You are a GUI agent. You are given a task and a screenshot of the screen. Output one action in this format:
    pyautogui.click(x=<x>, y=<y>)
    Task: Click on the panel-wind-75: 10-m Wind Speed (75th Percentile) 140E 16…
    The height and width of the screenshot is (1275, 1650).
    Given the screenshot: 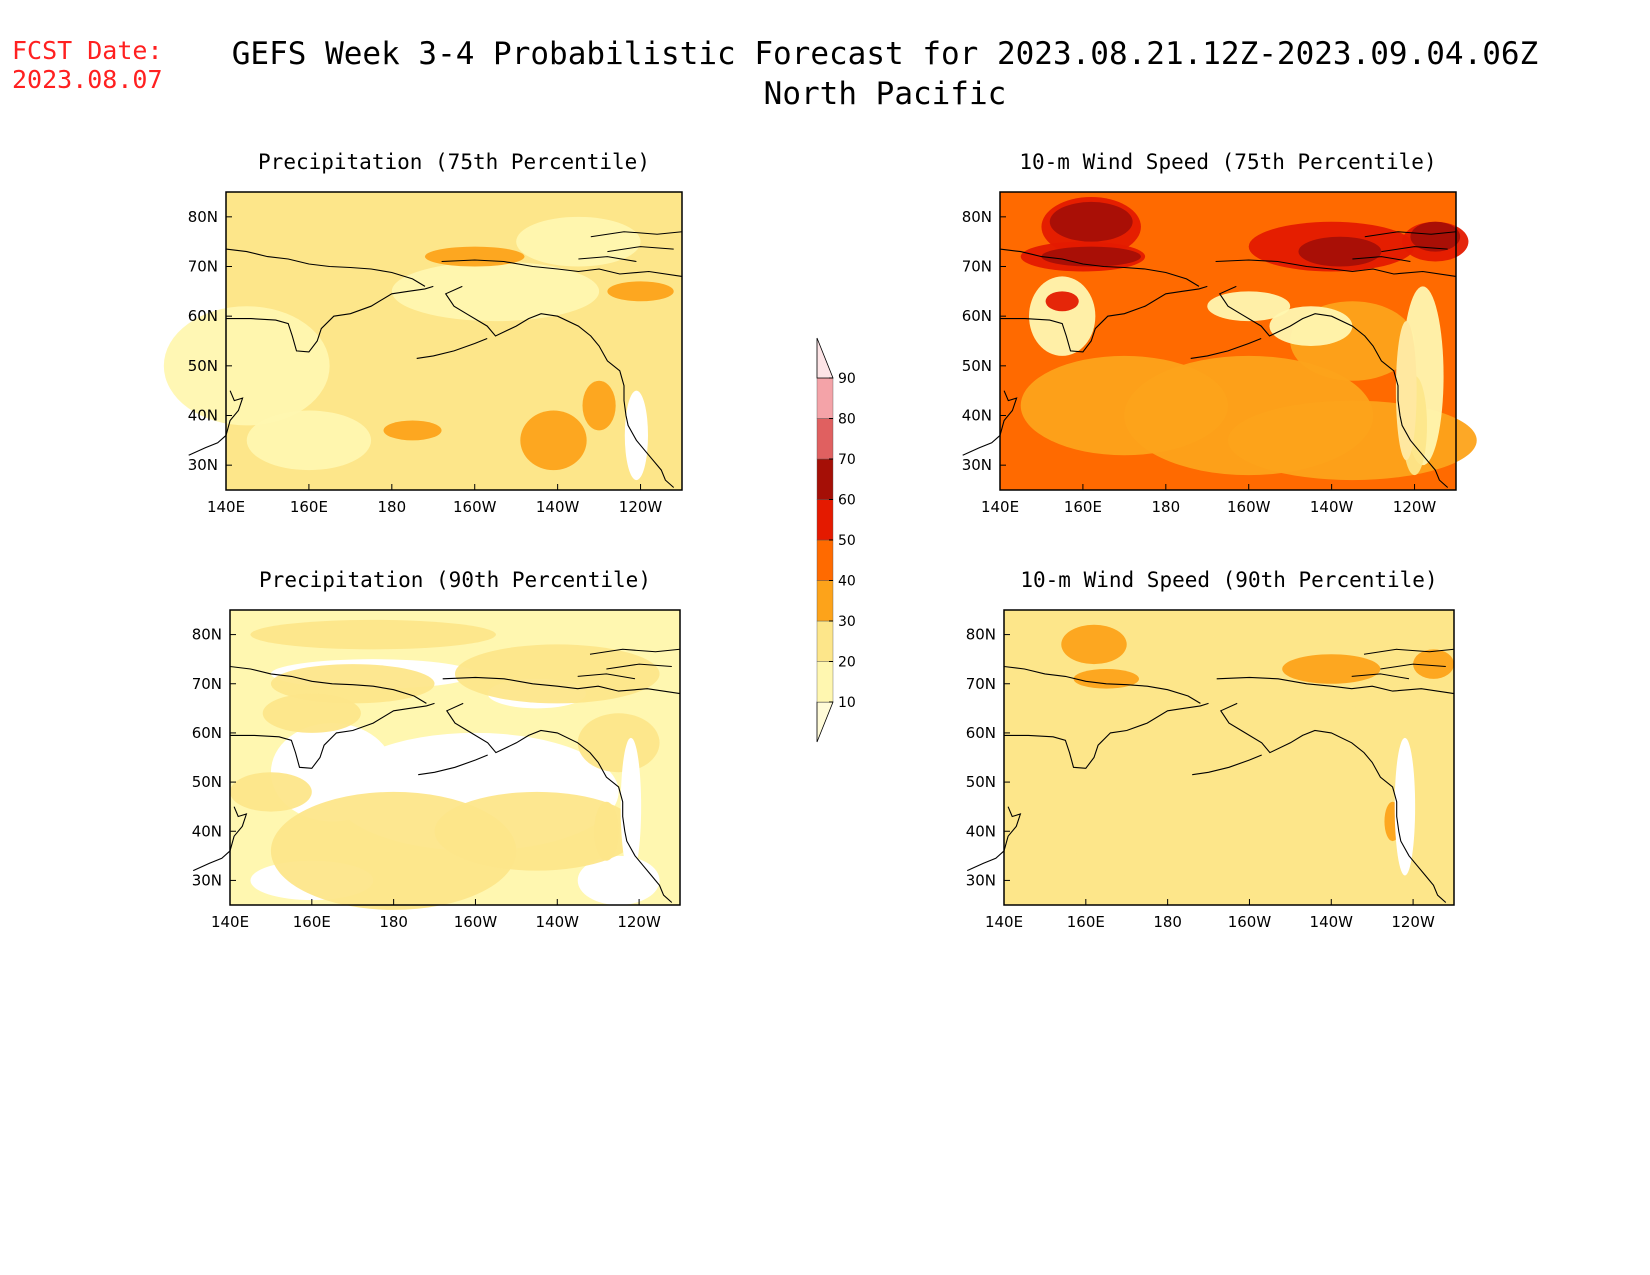 What is the action you would take?
    pyautogui.click(x=1219, y=333)
    